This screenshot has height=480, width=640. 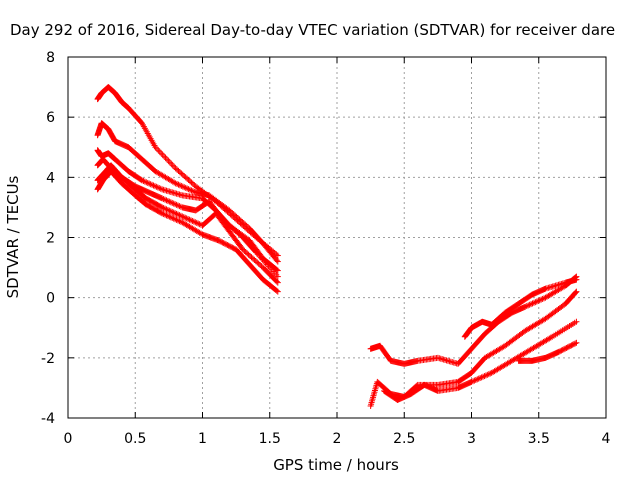 I want to click on y-tick-label: 2, so click(x=50, y=239).